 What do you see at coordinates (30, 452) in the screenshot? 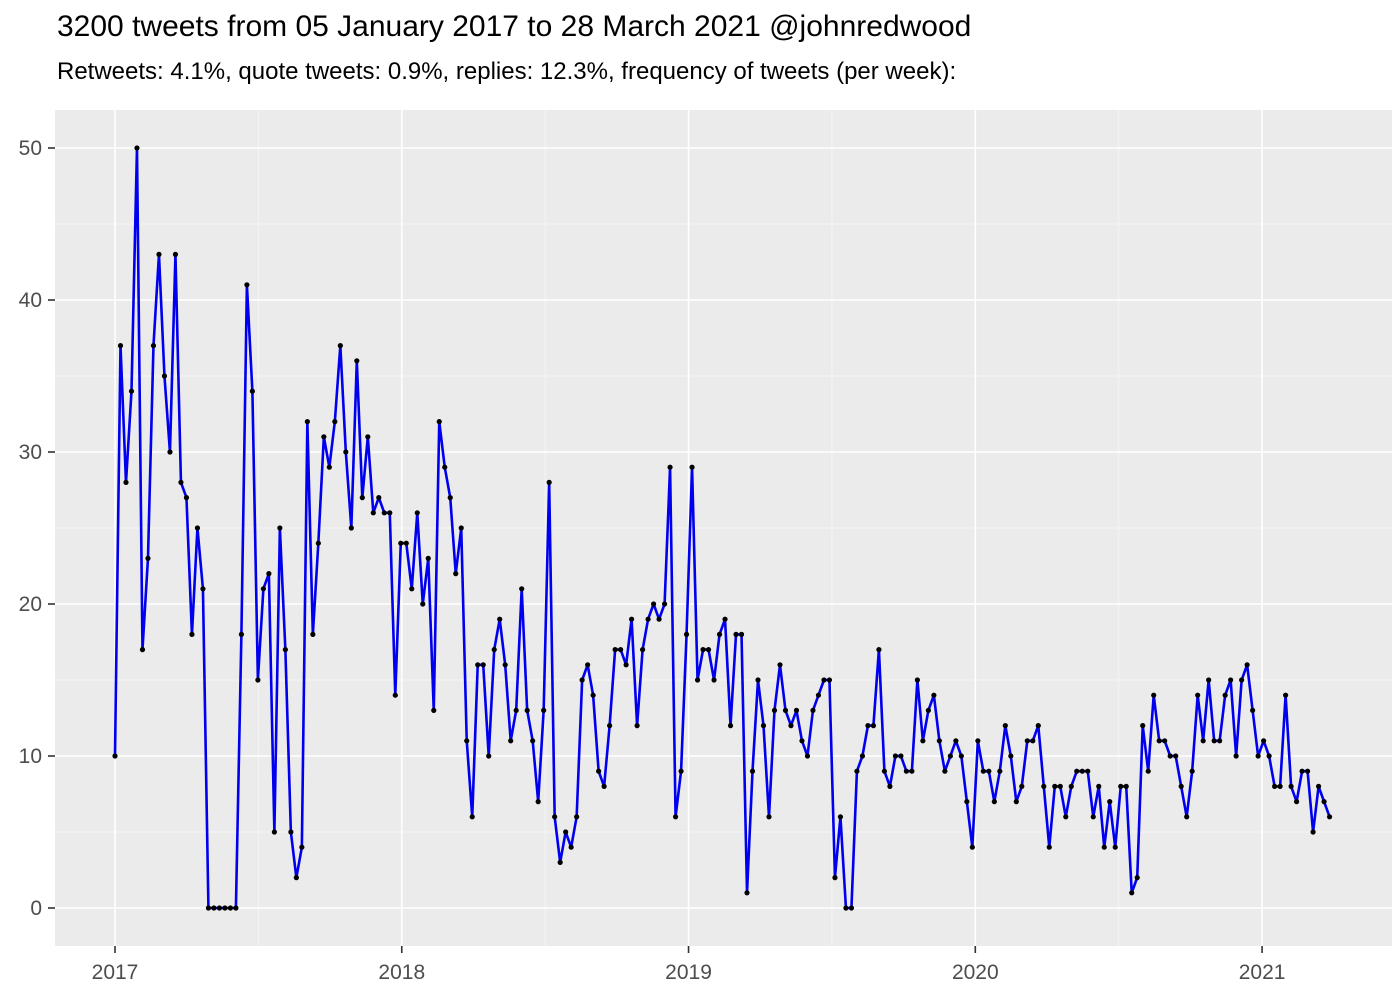
I see `y-axis-tick-label: 30` at bounding box center [30, 452].